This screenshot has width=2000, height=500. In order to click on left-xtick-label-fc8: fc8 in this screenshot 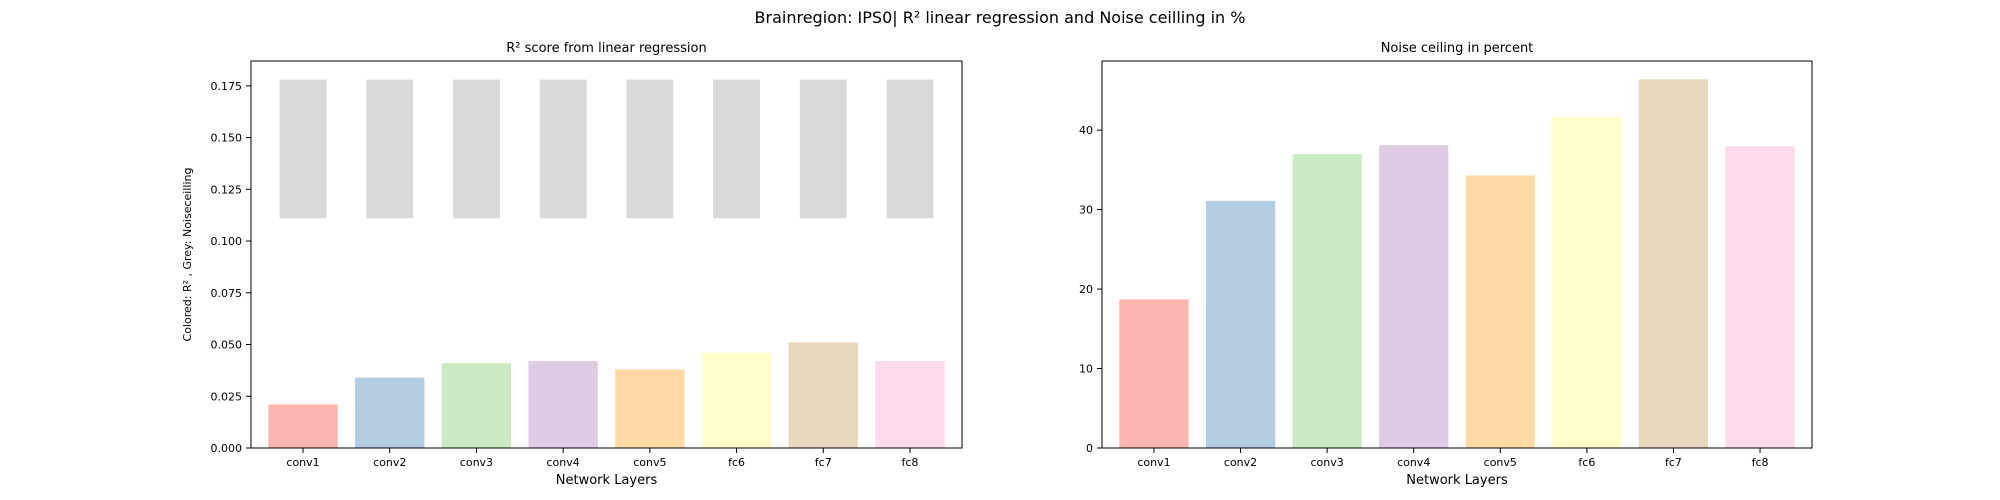, I will do `click(910, 462)`.